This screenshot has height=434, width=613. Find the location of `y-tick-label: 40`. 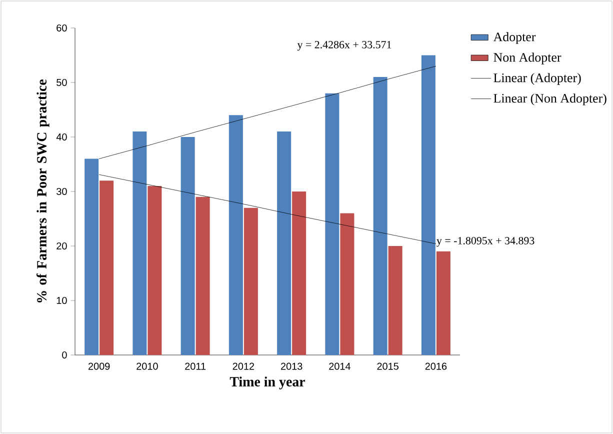

y-tick-label: 40 is located at coordinates (61, 137).